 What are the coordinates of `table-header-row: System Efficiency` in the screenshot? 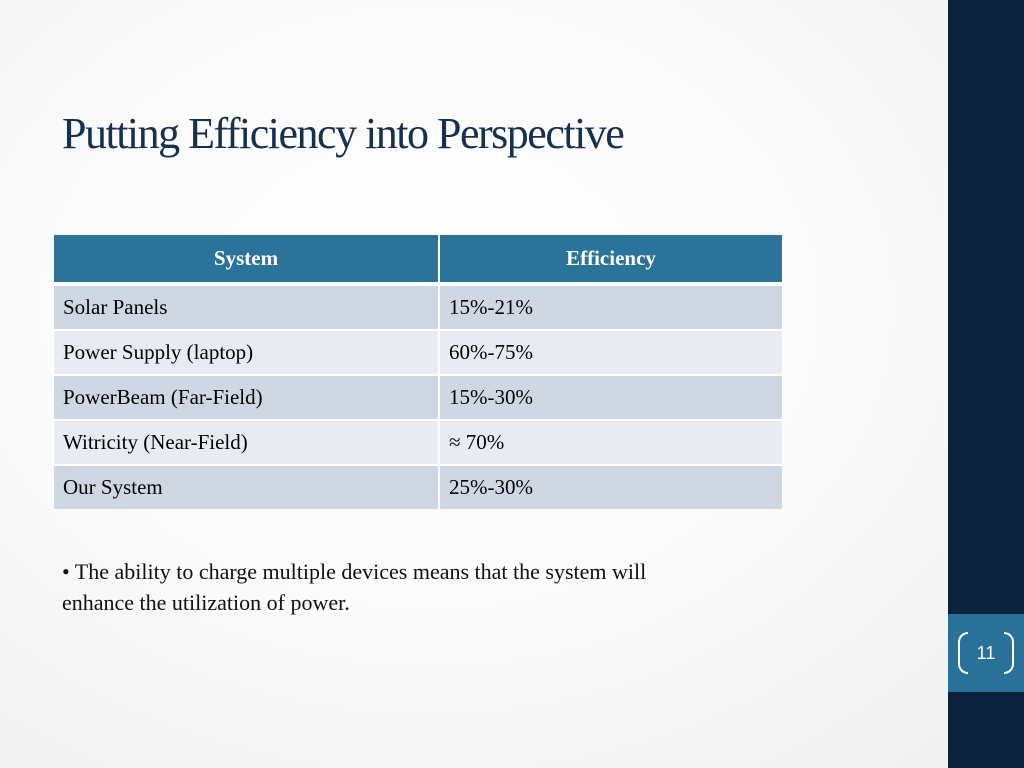 It's located at (418, 259).